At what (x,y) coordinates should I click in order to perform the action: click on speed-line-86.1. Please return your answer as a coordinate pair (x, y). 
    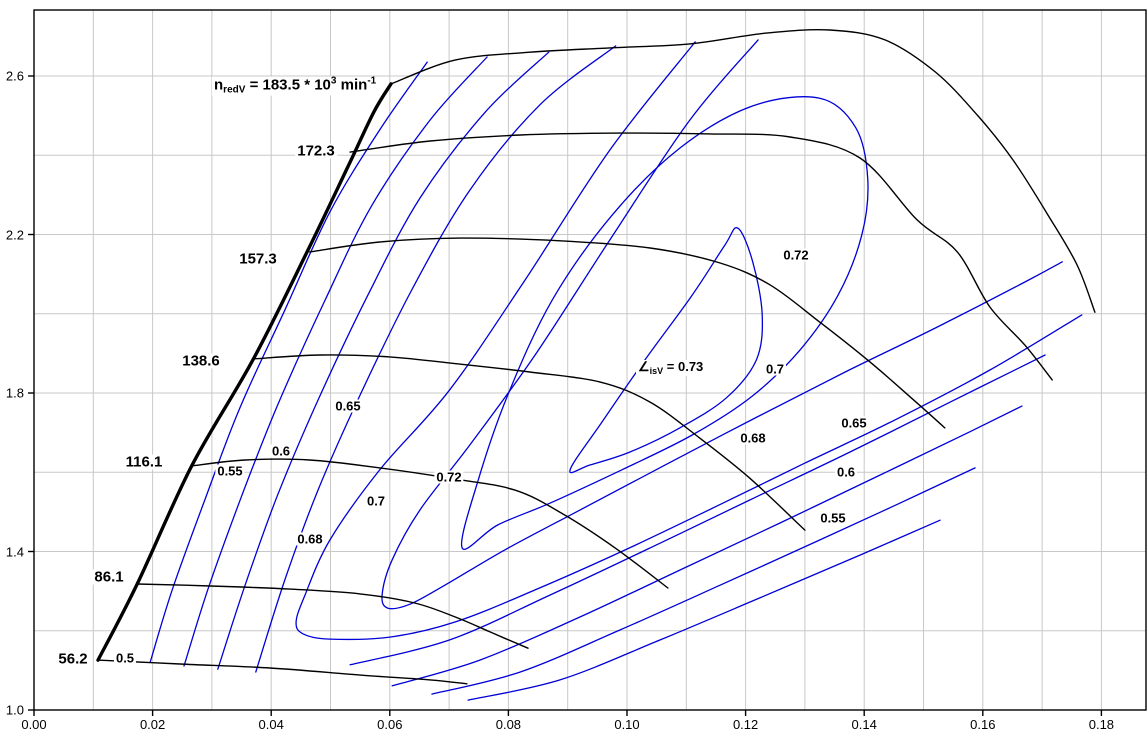
    Looking at the image, I should click on (332, 616).